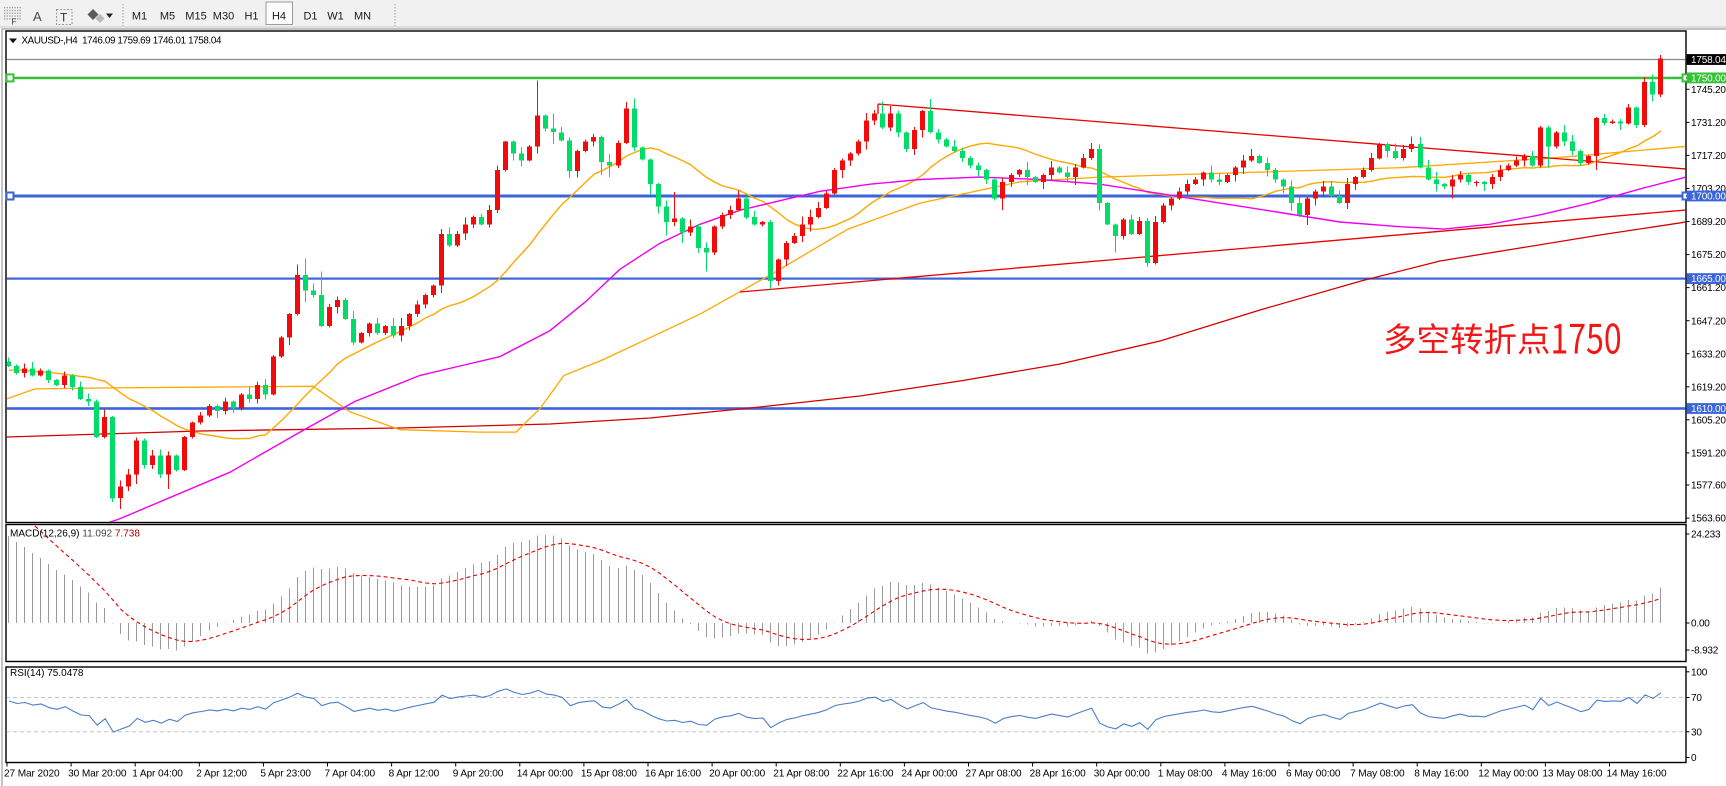 Image resolution: width=1726 pixels, height=786 pixels. I want to click on svg-text: 30 Mar 20:00, so click(97, 774).